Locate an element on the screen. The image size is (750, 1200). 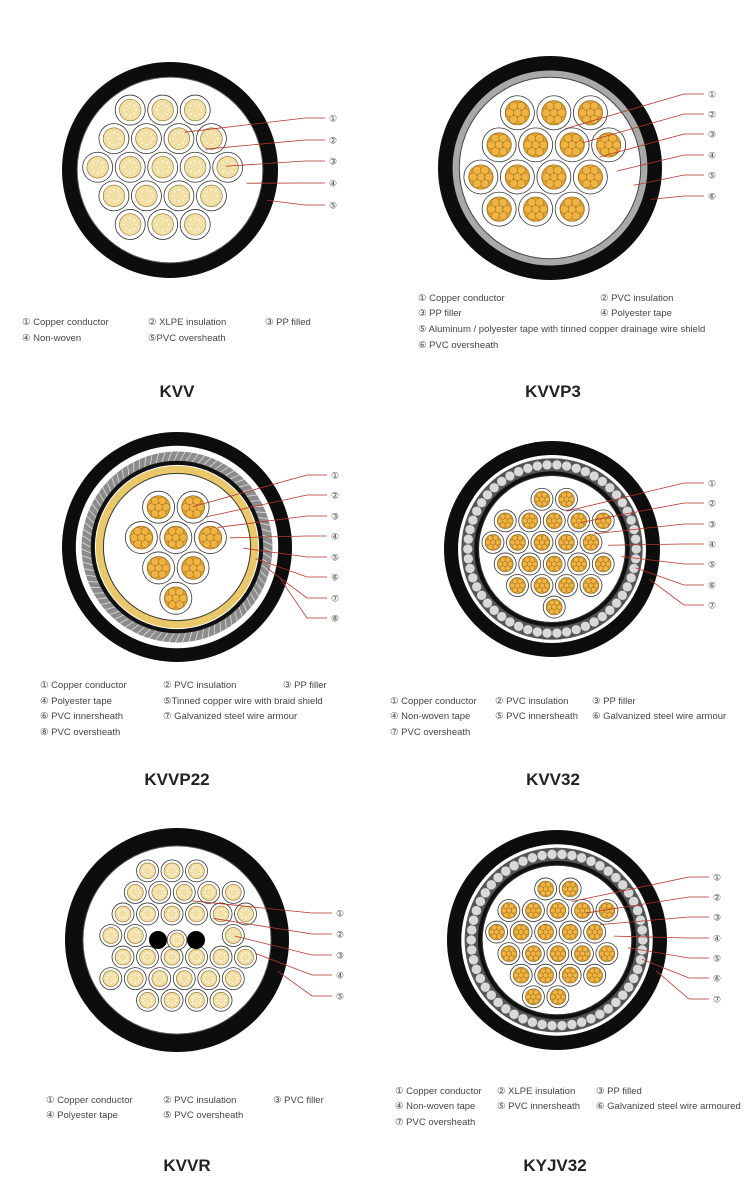
legend-item: ④ Polyester tape is located at coordinates (636, 313).